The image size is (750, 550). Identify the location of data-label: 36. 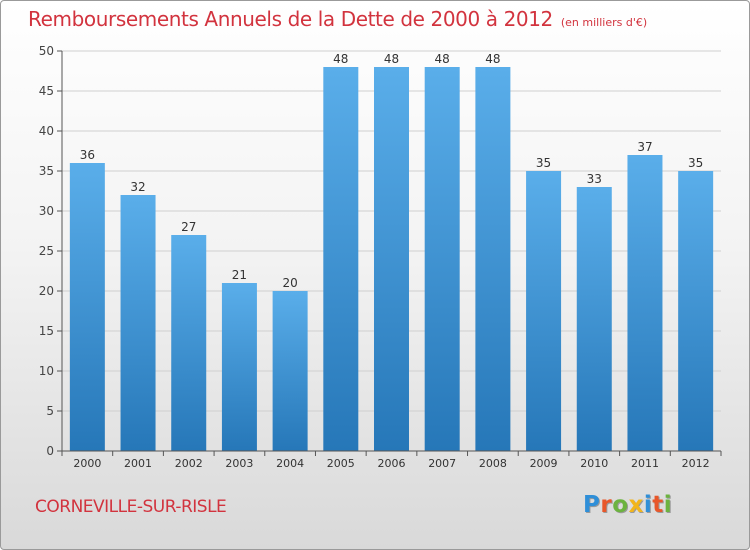
(87, 155).